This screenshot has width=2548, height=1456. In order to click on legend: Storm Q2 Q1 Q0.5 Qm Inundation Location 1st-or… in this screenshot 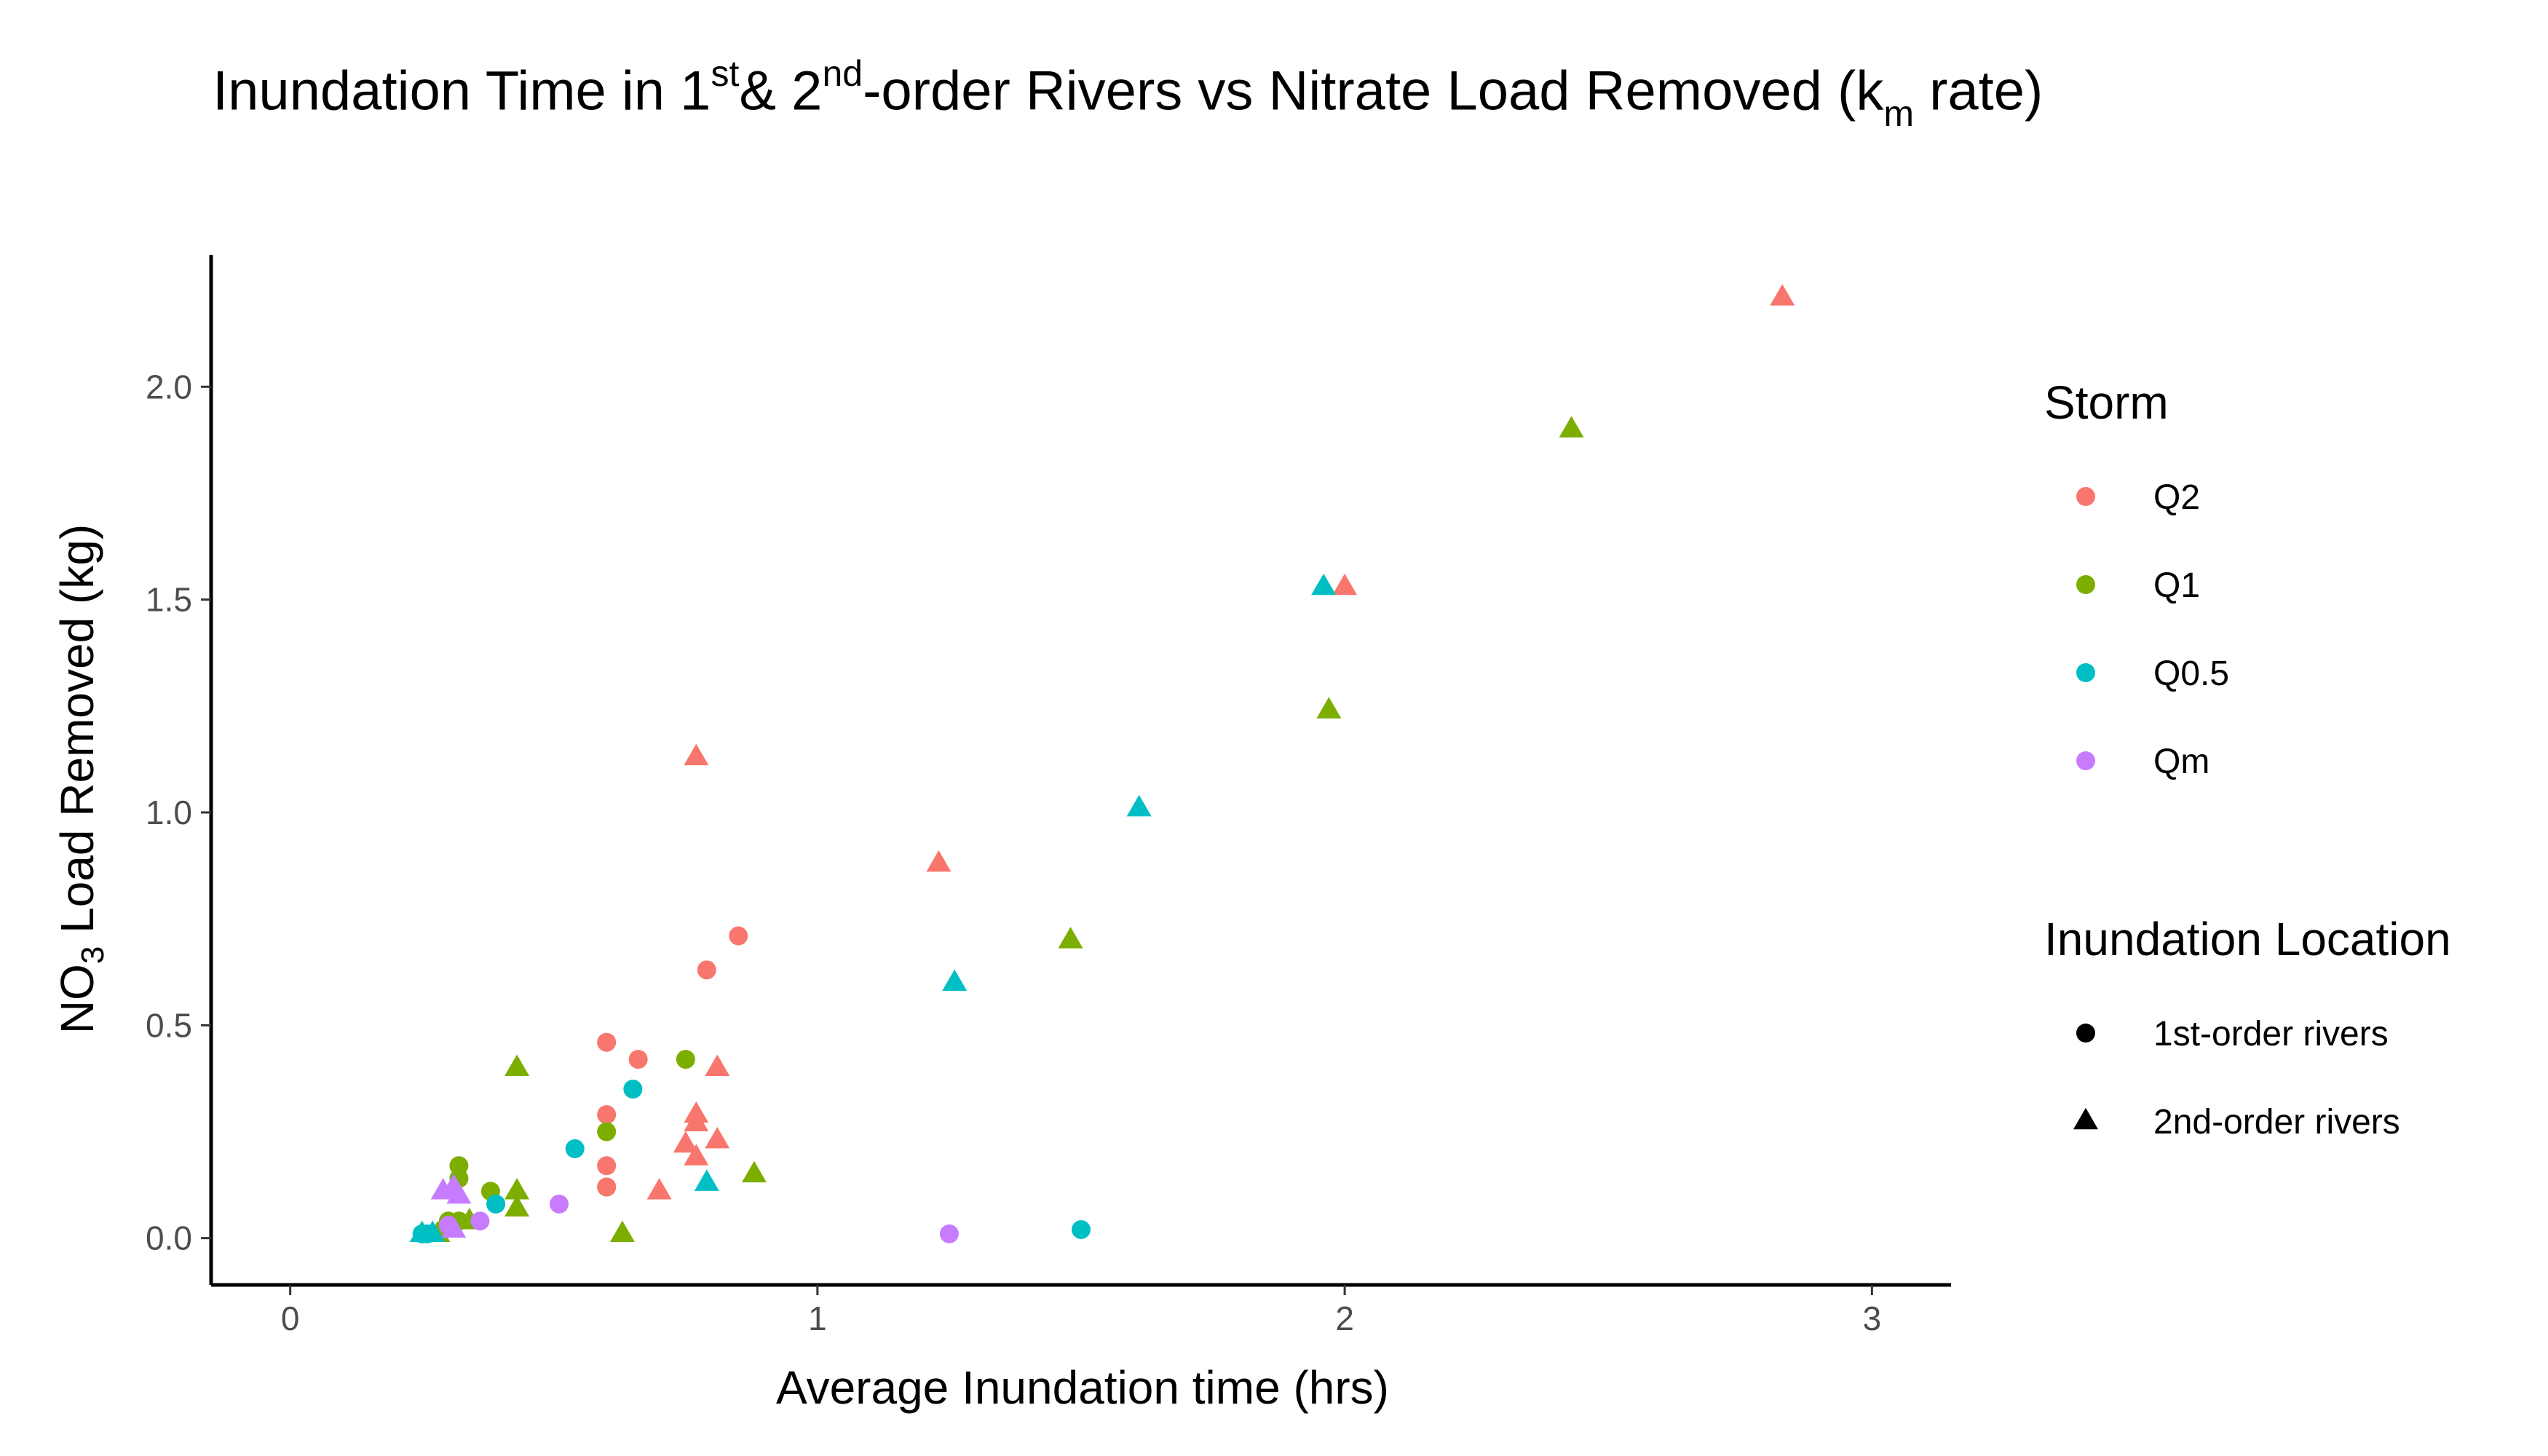, I will do `click(2247, 759)`.